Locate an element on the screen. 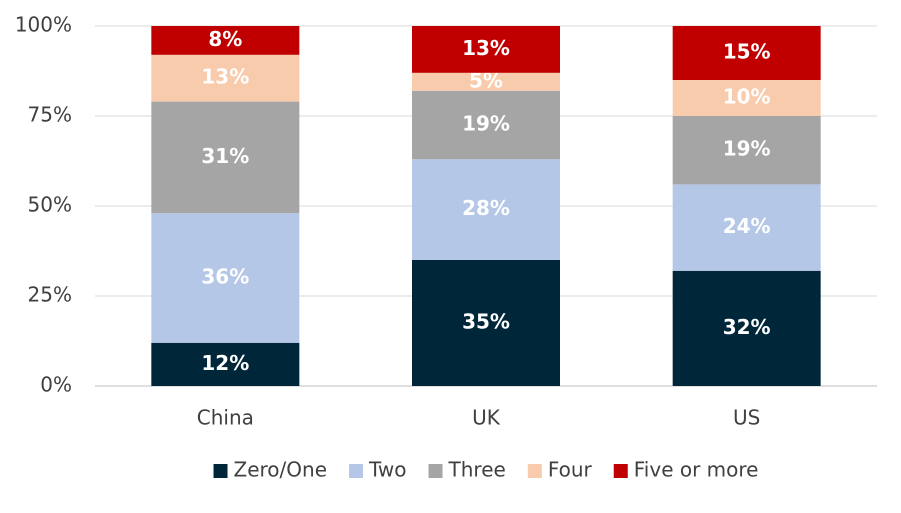  y-tick-label: 25% is located at coordinates (50, 295).